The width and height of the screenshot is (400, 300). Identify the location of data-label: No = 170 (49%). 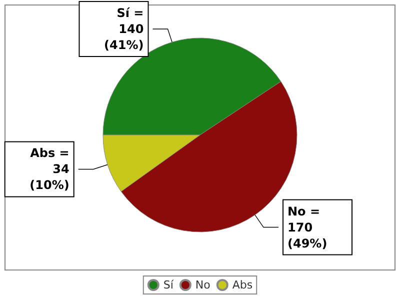
(307, 227).